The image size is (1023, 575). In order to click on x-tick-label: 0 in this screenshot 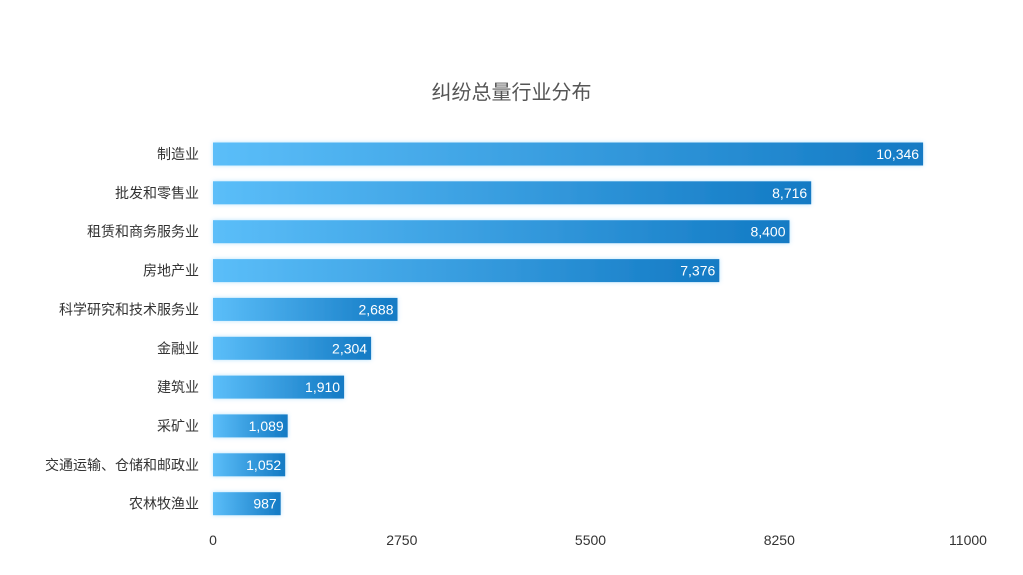, I will do `click(213, 540)`.